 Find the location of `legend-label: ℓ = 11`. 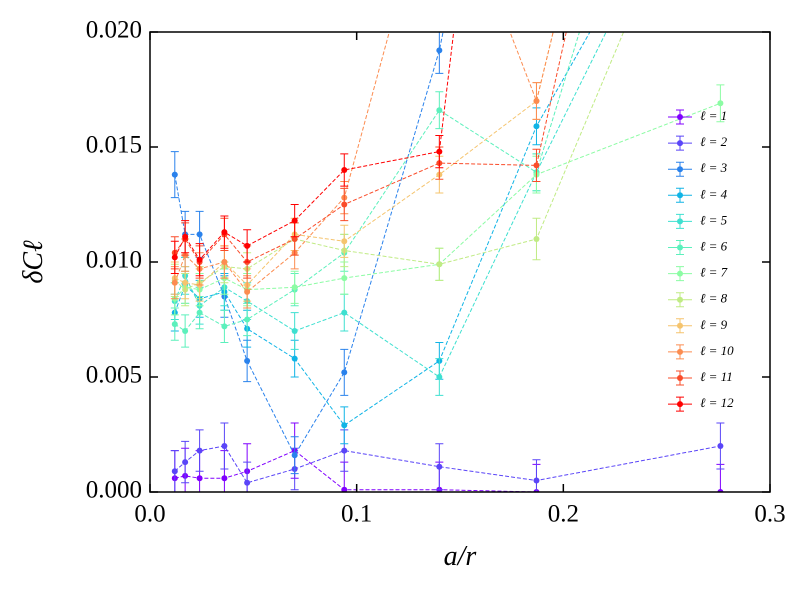

legend-label: ℓ = 11 is located at coordinates (716, 376).